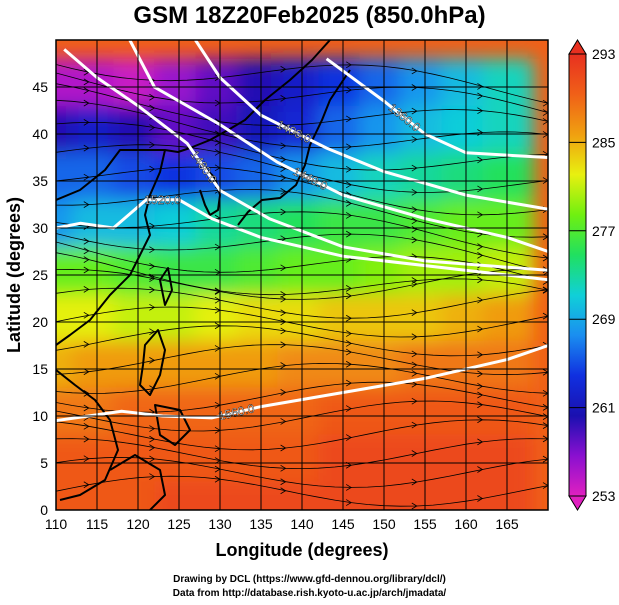  What do you see at coordinates (137, 482) in the screenshot?
I see `coastline-borneo` at bounding box center [137, 482].